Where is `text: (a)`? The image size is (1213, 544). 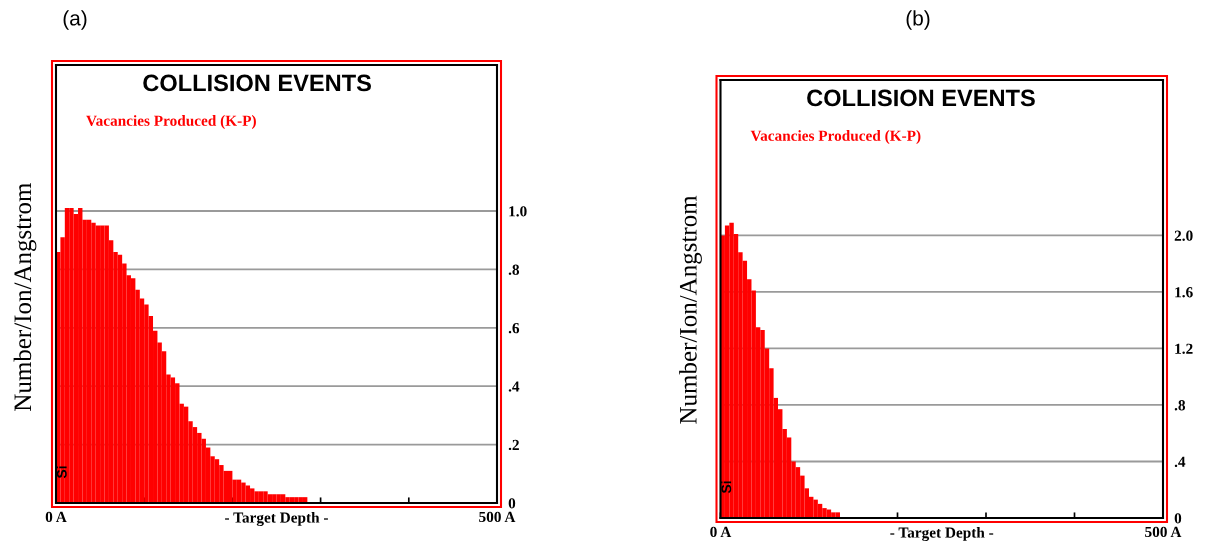 text: (a) is located at coordinates (75, 20).